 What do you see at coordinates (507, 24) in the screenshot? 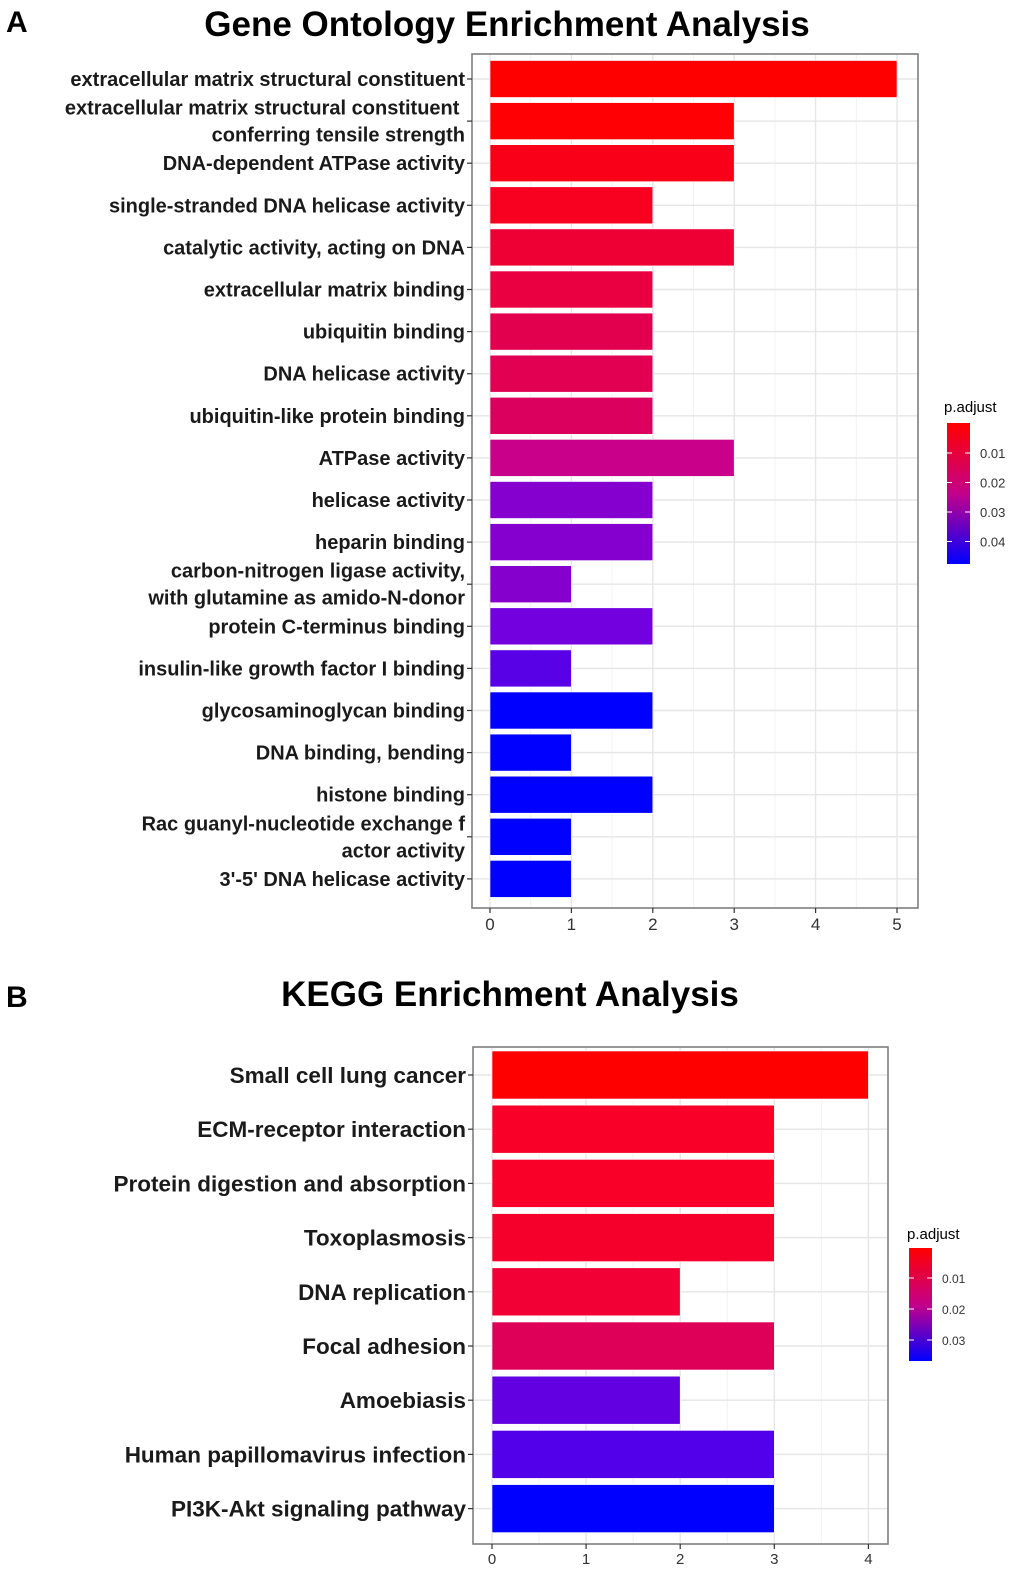
I see `chart-title-go: Gene Ontology Enrichment Analysis` at bounding box center [507, 24].